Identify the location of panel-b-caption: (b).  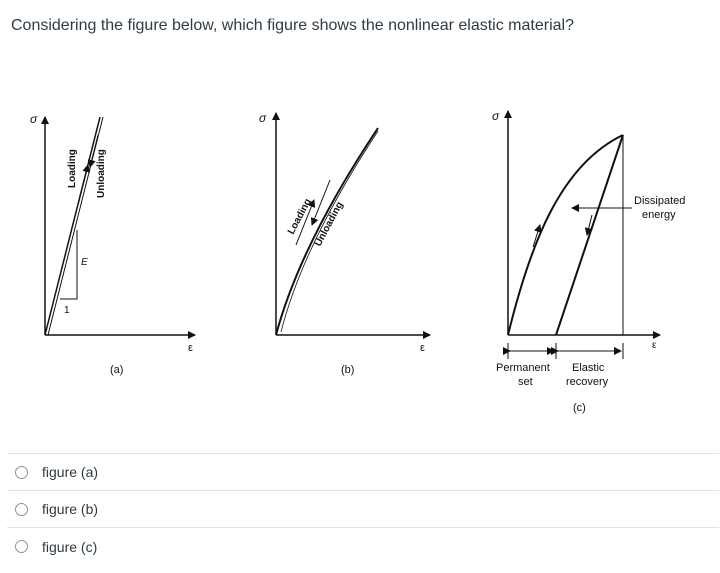
(347, 370).